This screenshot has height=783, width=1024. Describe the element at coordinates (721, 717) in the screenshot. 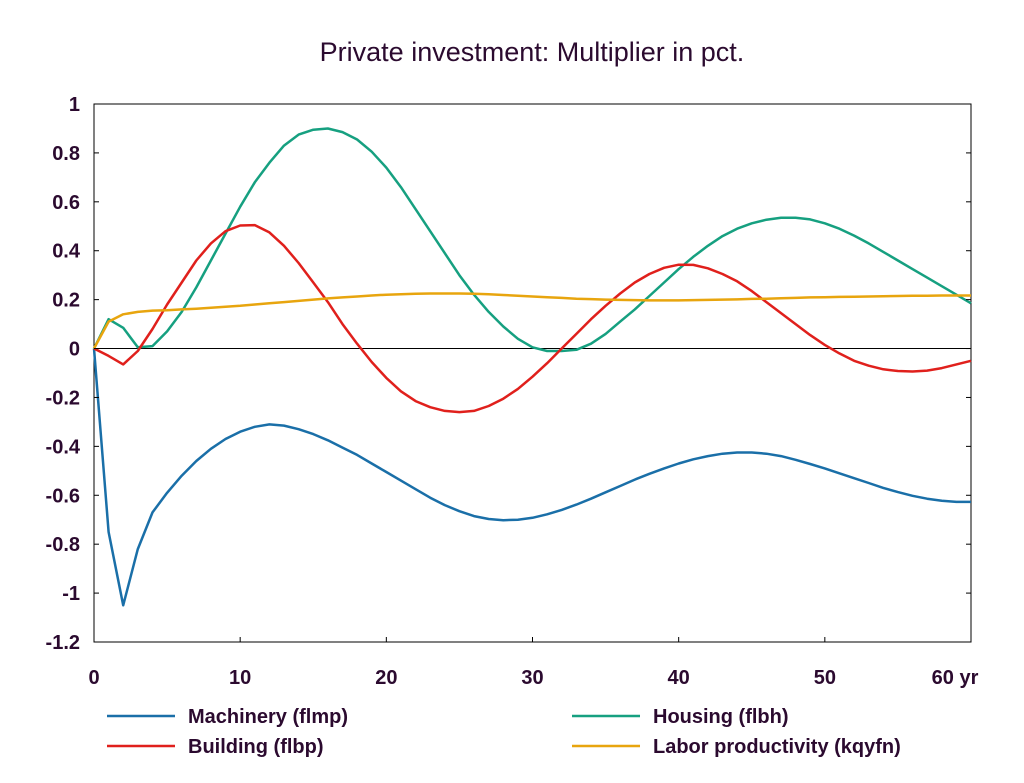

I see `legend-label-housing-flbh: Housing (flbh)` at that location.